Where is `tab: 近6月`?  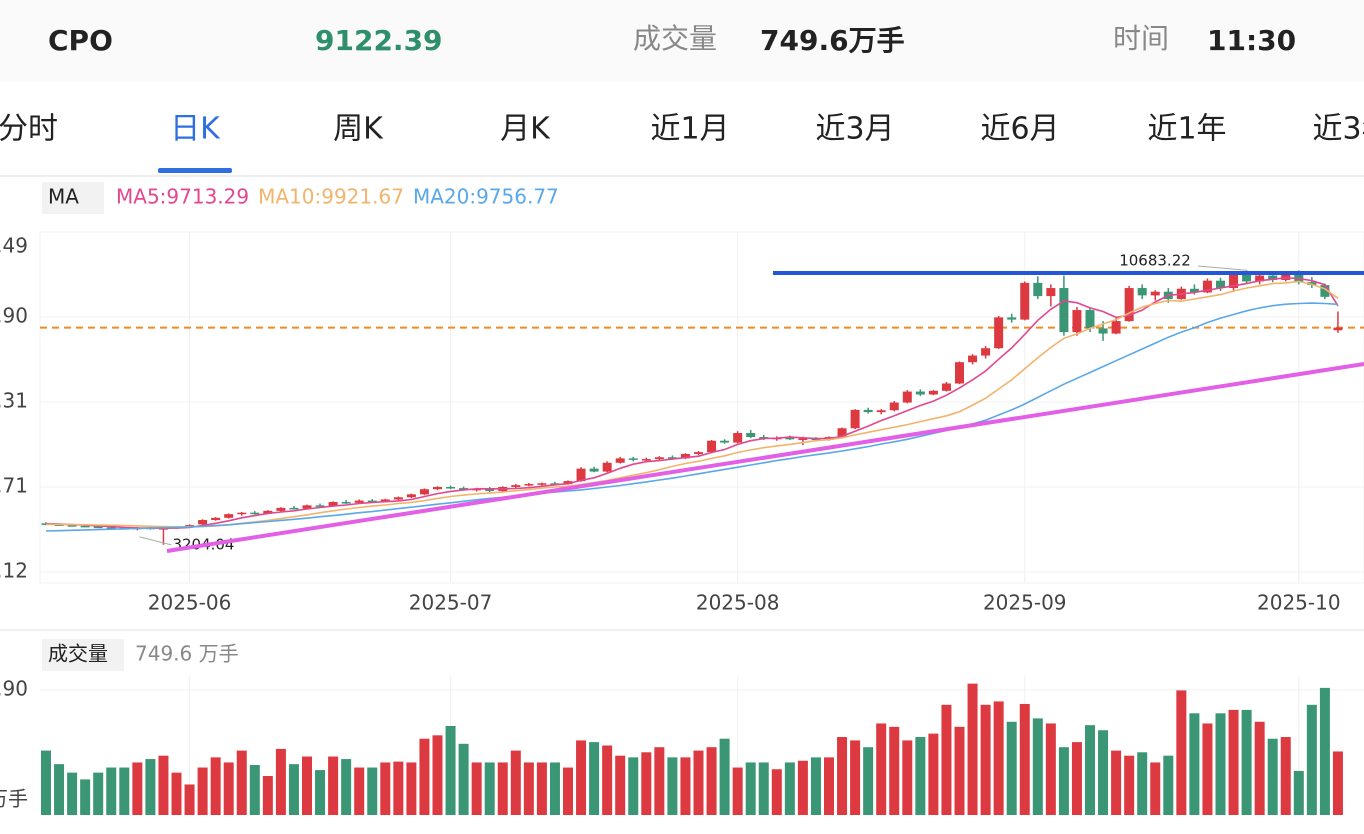
tab: 近6月 is located at coordinates (1019, 129).